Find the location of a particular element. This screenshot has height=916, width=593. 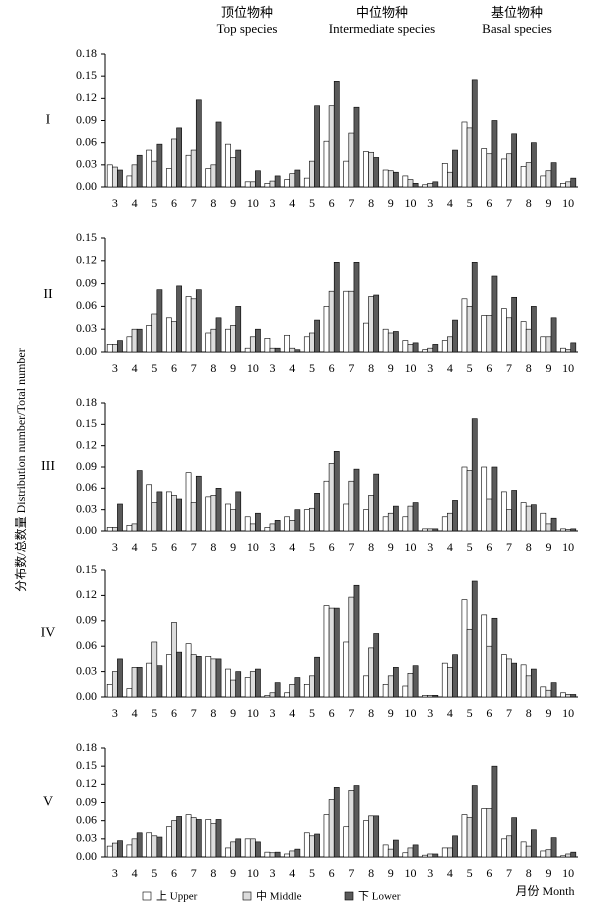

legend-label: 下 Lower is located at coordinates (379, 897).